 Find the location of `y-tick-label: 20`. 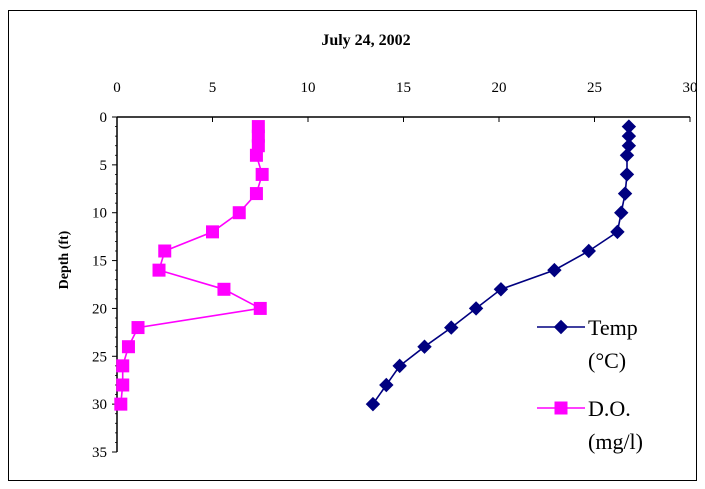

y-tick-label: 20 is located at coordinates (99, 309).